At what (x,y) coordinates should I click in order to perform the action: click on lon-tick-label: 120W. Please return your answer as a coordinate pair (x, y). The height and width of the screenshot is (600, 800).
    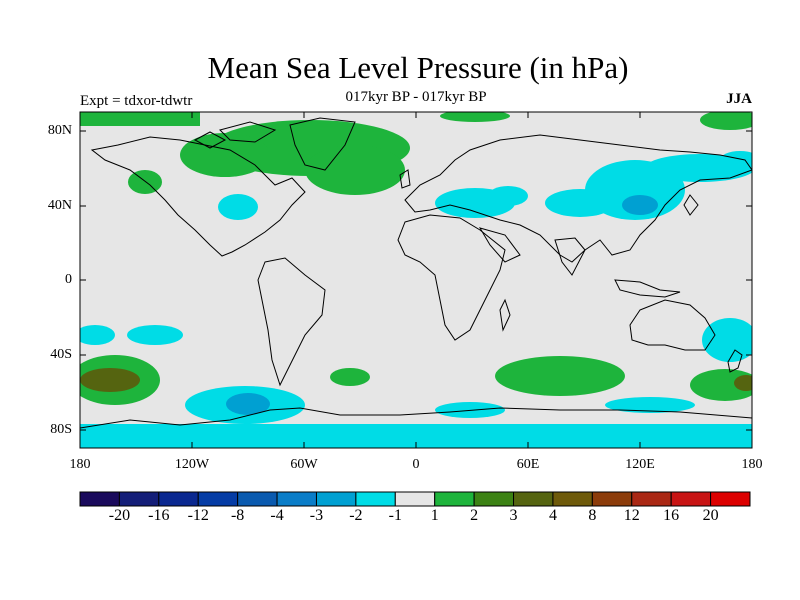
    Looking at the image, I should click on (192, 464).